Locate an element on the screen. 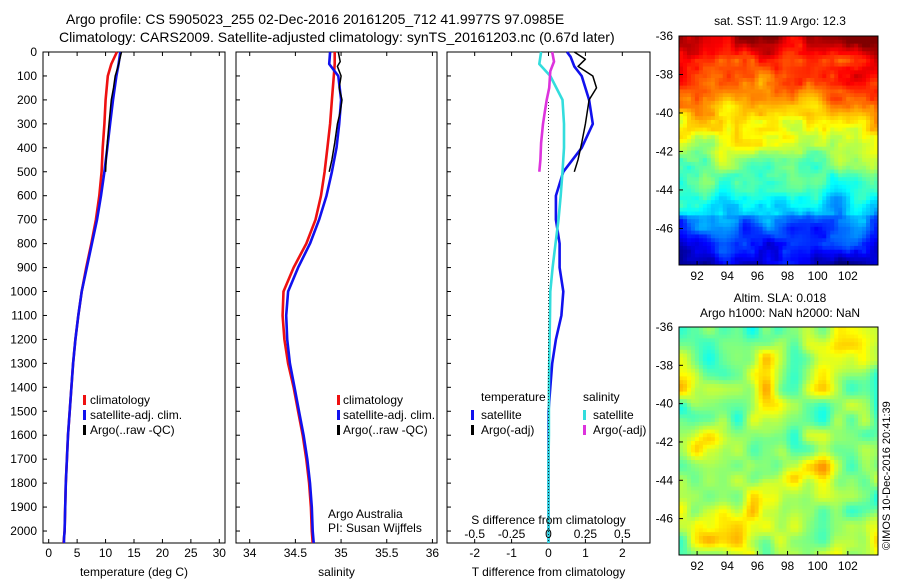 The image size is (900, 580). y-tick-label: -42 is located at coordinates (665, 151).